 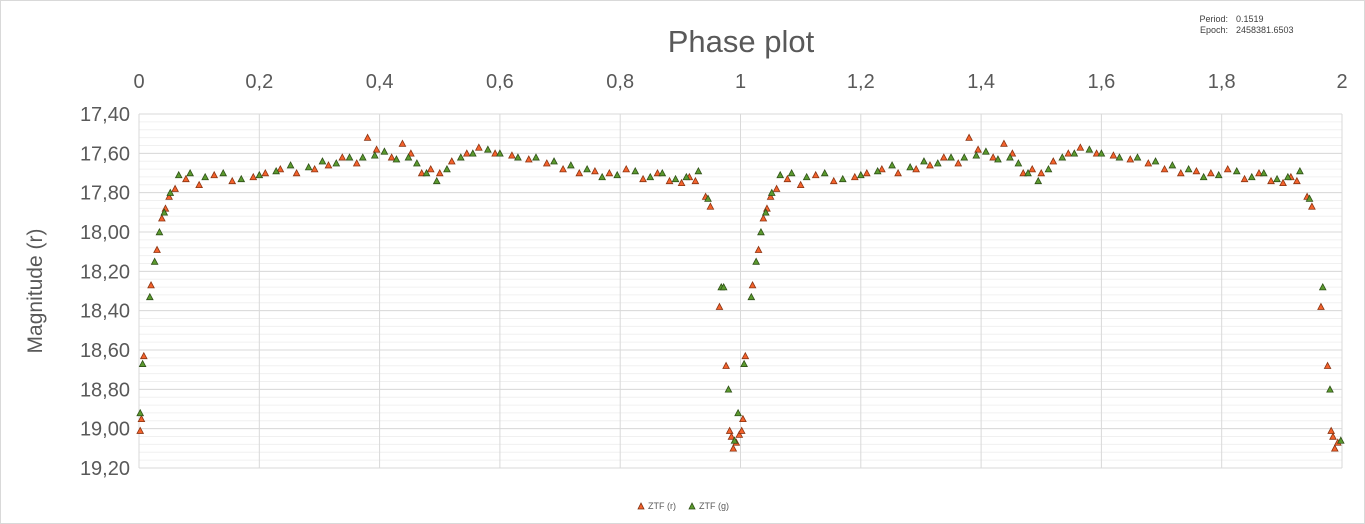 What do you see at coordinates (105, 115) in the screenshot?
I see `y-tick-label: 17,40` at bounding box center [105, 115].